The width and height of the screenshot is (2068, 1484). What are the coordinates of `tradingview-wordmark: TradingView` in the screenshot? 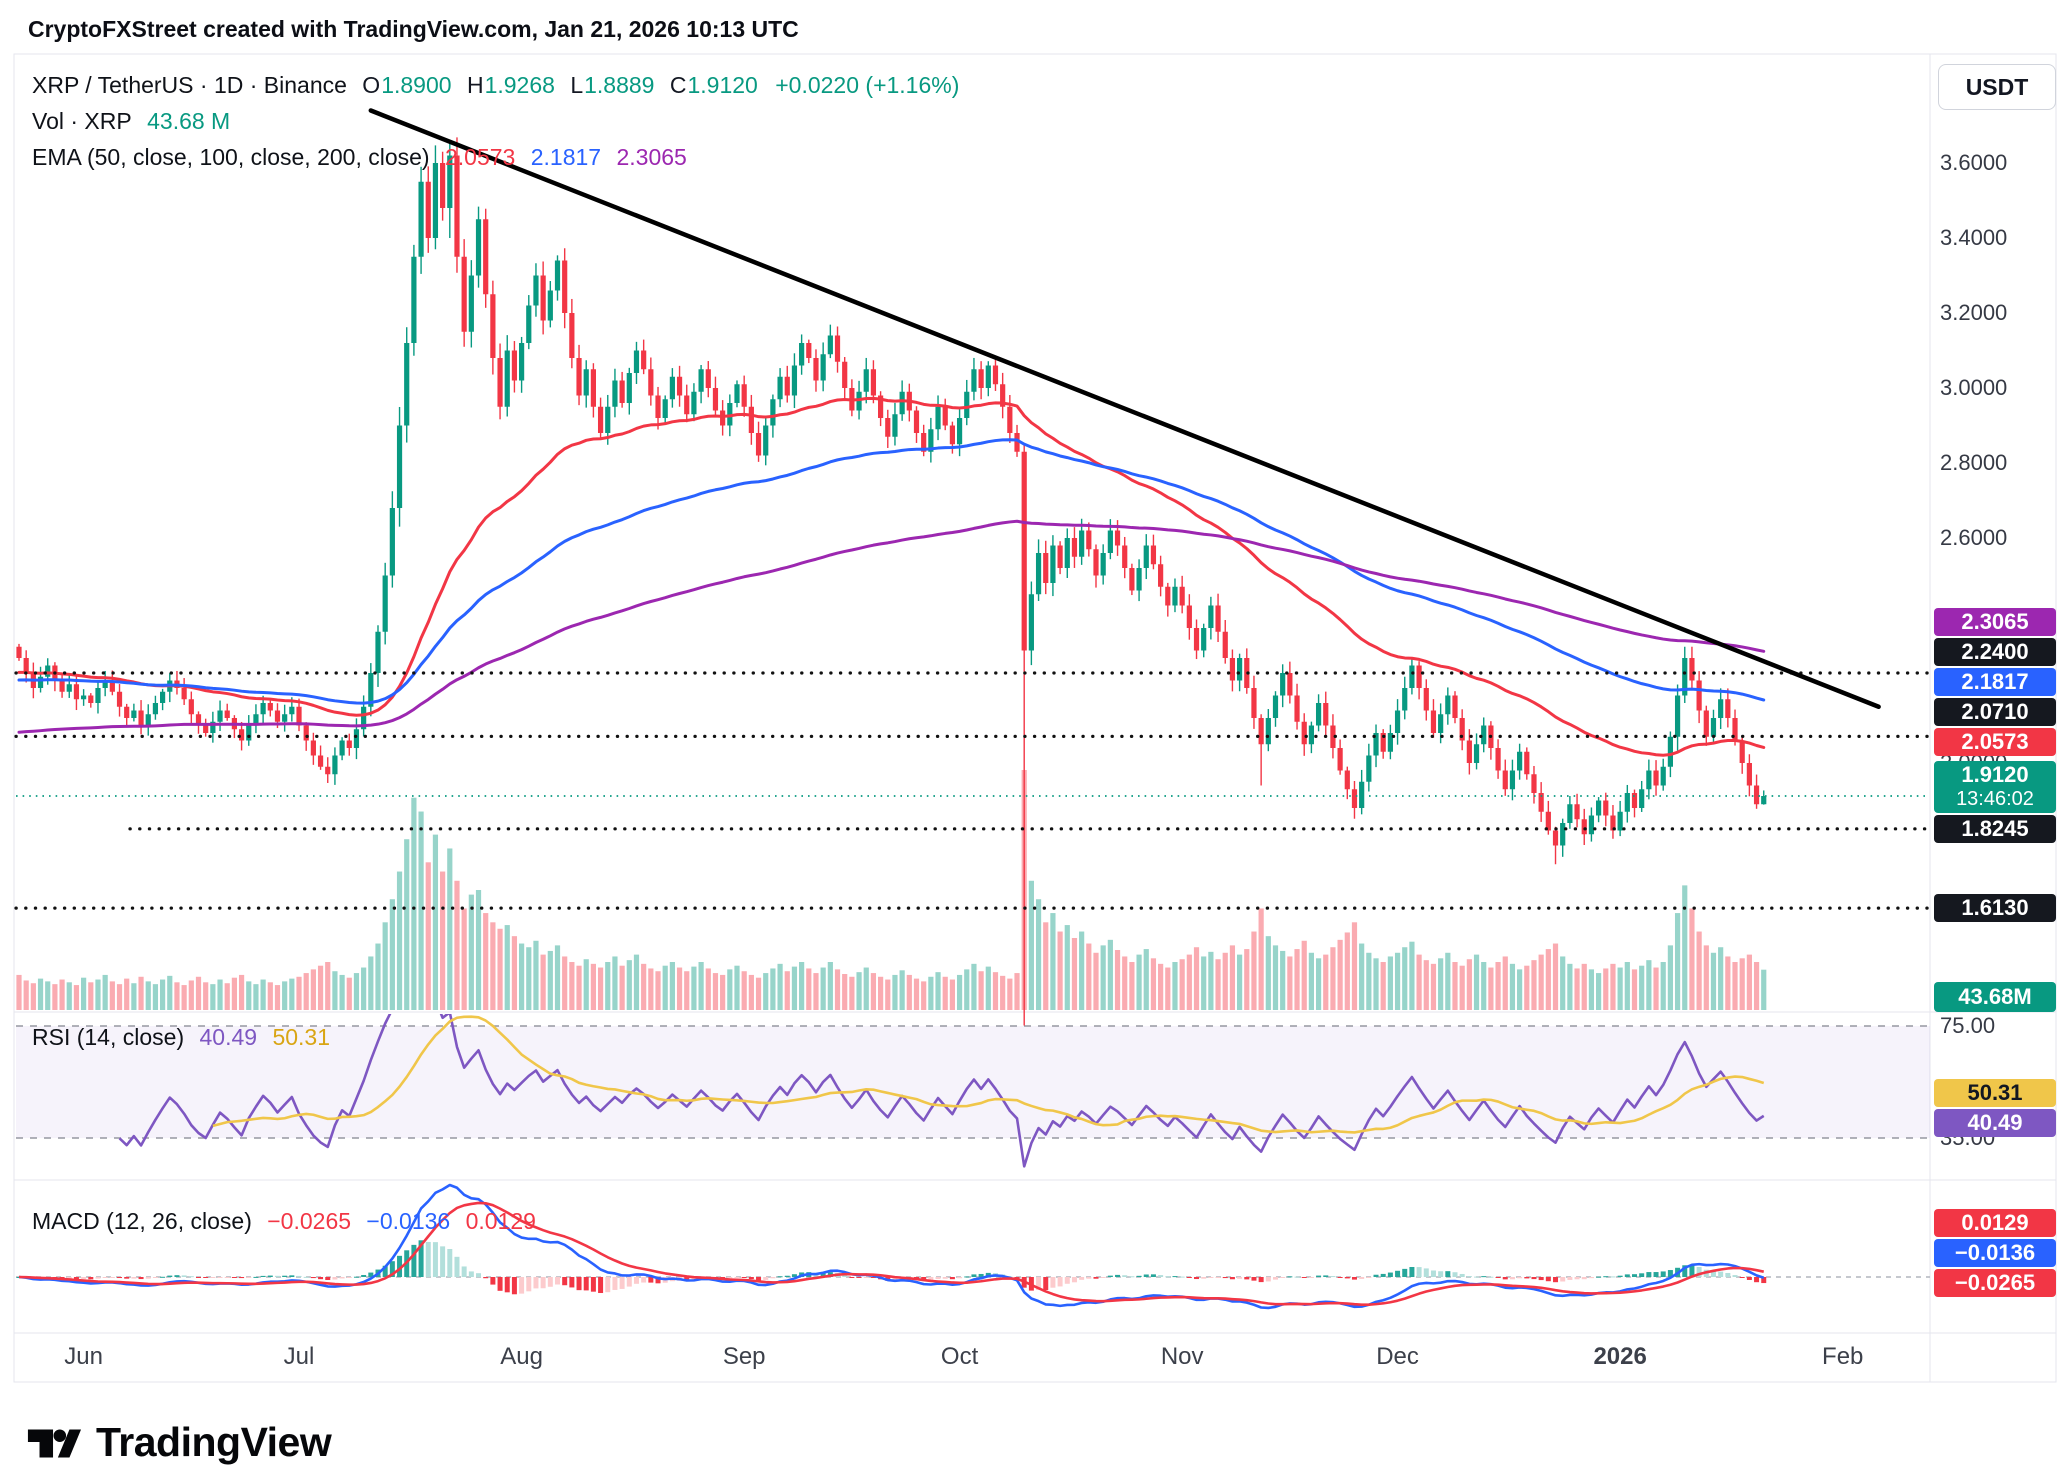 It's located at (214, 1441).